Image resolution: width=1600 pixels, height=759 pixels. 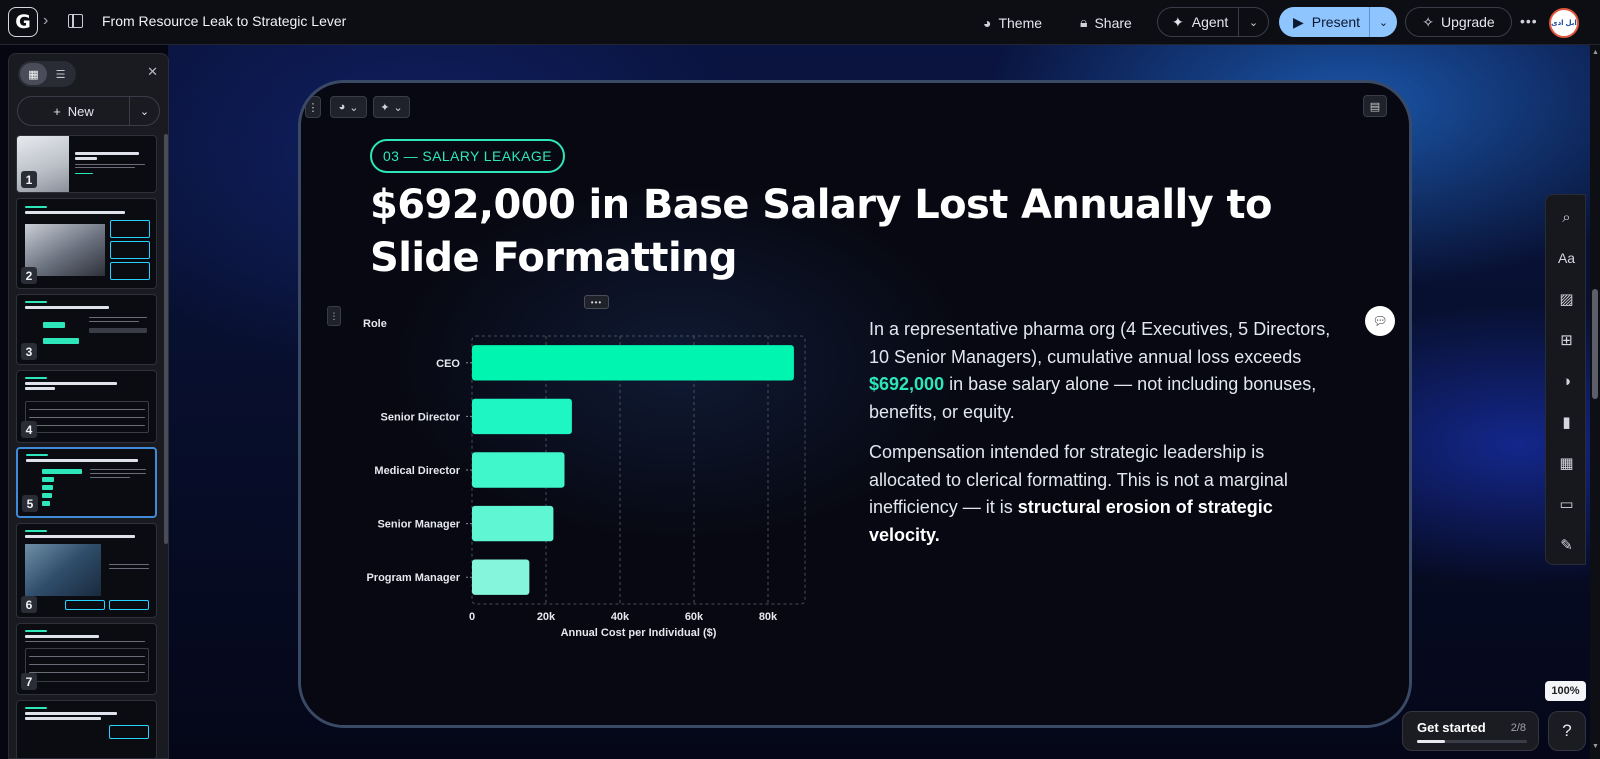 I want to click on slide-thumbnail-4: 4, so click(x=86, y=406).